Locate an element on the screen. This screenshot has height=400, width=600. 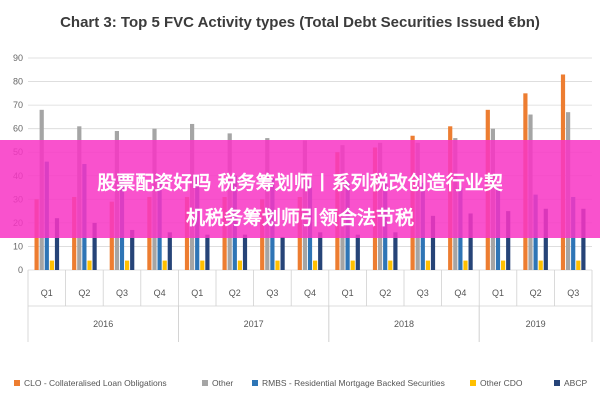
legend-item: ABCP is located at coordinates (570, 383).